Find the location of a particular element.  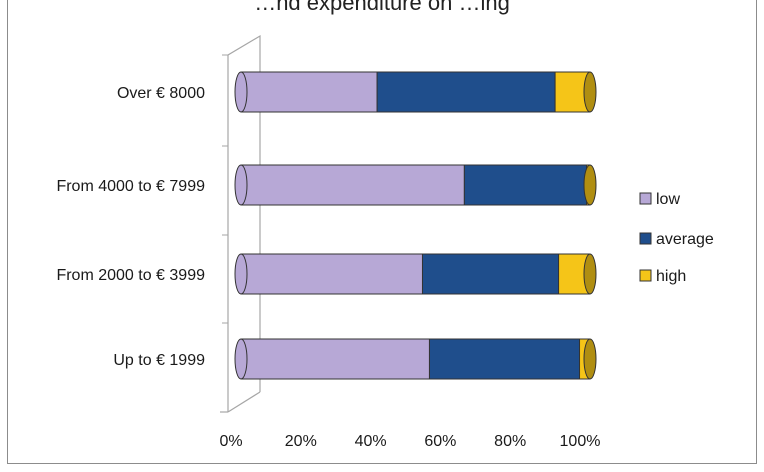

legend-swatch-low is located at coordinates (645, 198).